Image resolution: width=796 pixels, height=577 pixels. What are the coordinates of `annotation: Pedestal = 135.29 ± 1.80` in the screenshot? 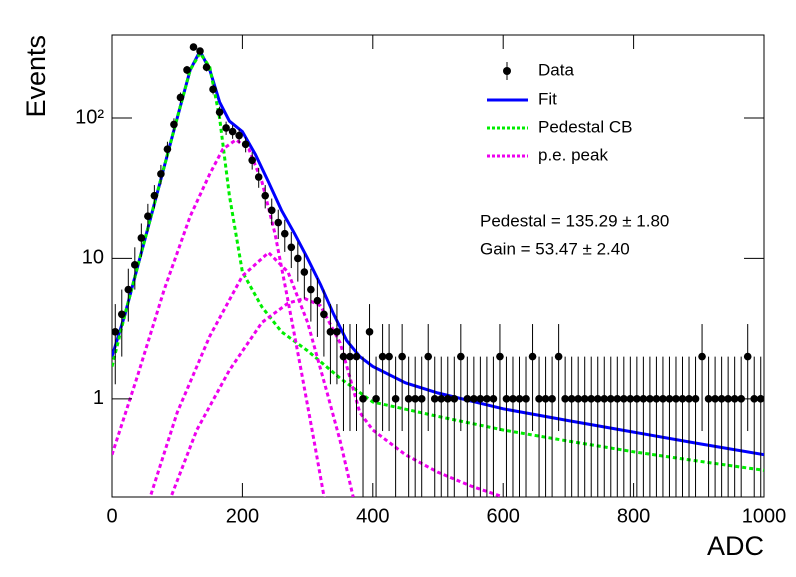 It's located at (574, 220).